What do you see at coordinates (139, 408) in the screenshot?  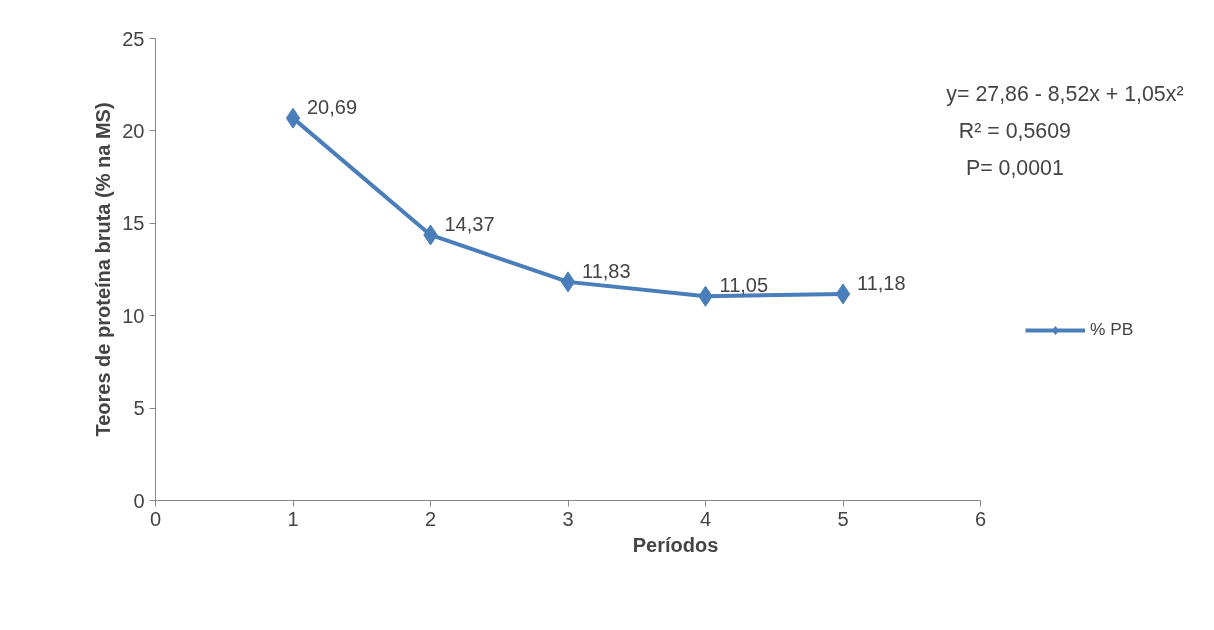 I see `y-tick-label: 5` at bounding box center [139, 408].